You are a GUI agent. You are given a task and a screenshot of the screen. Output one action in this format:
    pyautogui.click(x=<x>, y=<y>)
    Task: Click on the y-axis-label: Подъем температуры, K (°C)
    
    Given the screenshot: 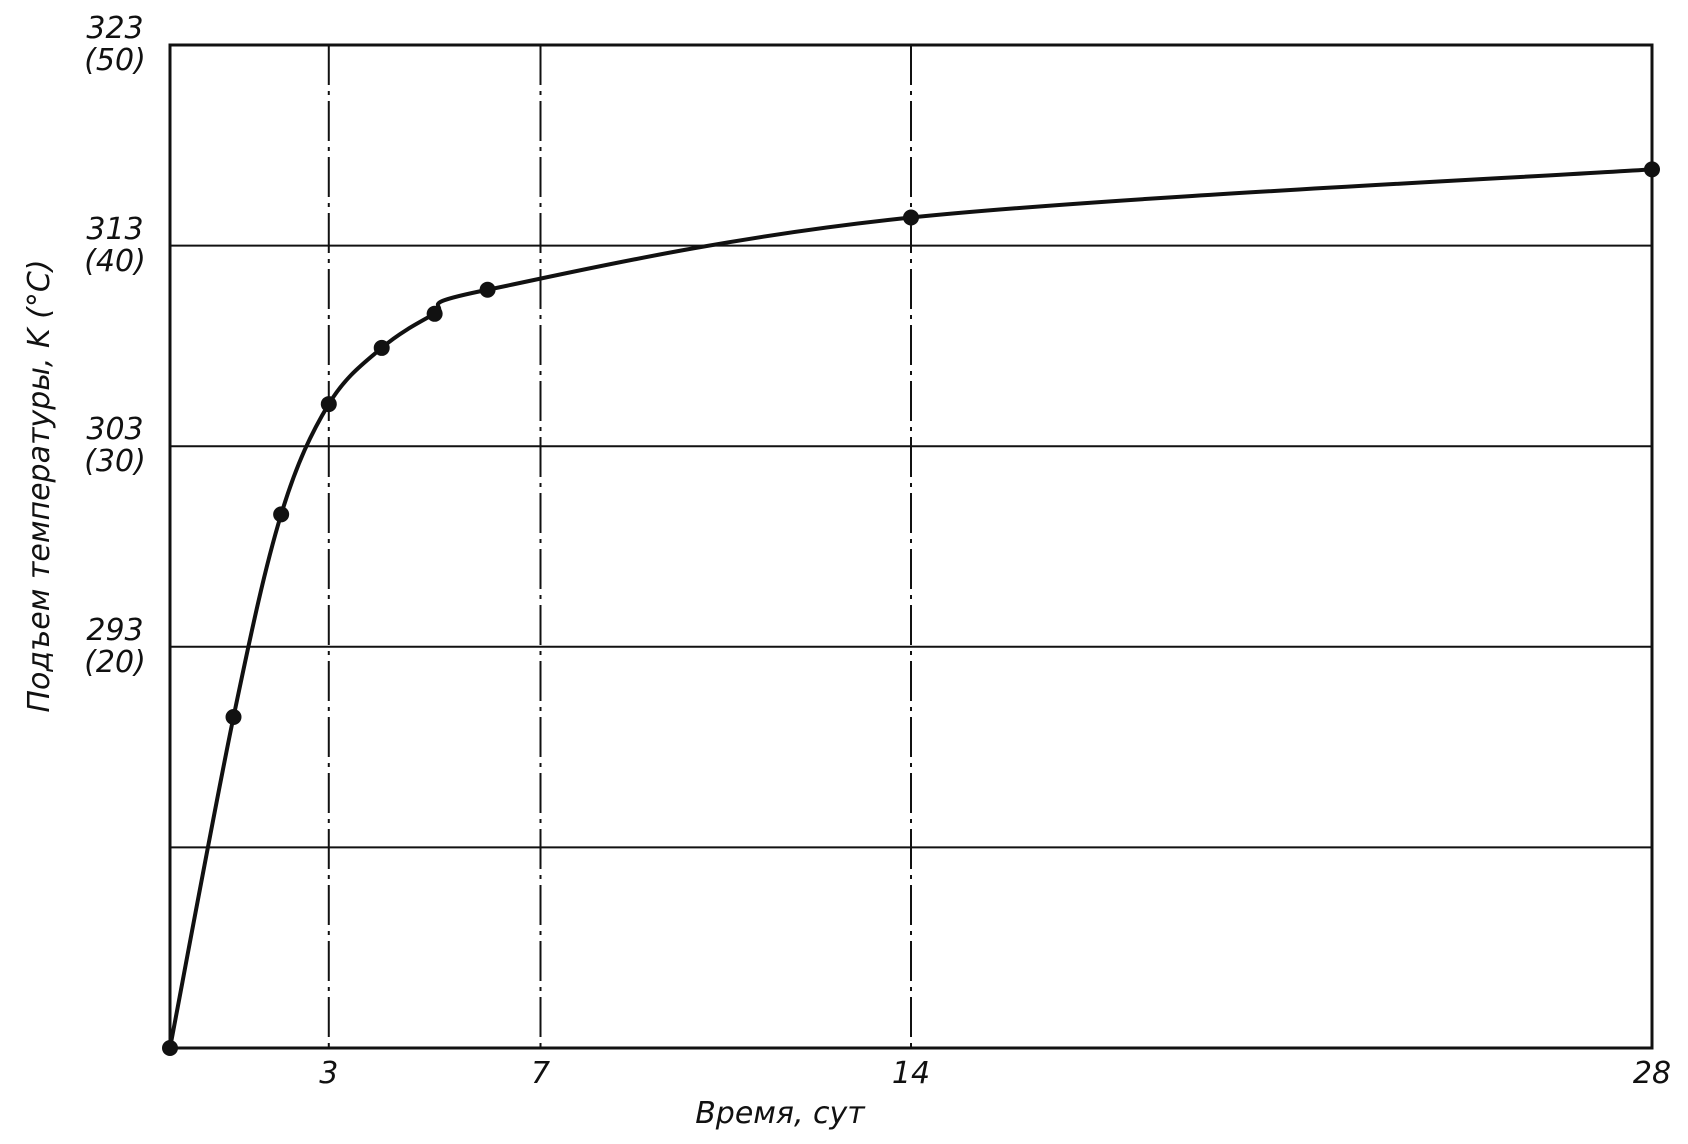 What is the action you would take?
    pyautogui.click(x=39, y=486)
    